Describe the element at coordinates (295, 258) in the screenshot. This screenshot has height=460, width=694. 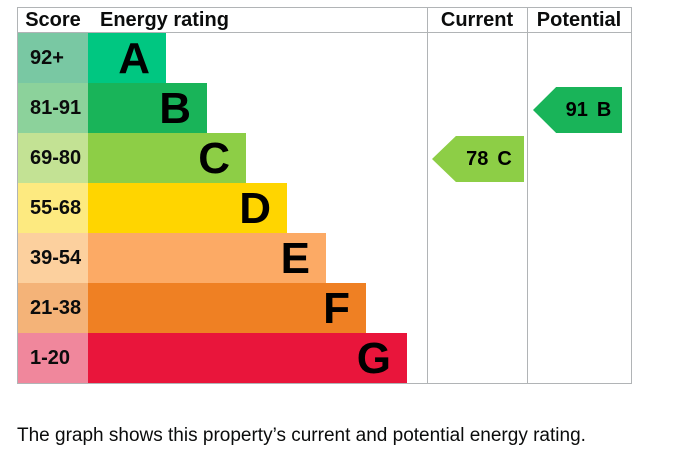
I see `band-letter-e: E` at that location.